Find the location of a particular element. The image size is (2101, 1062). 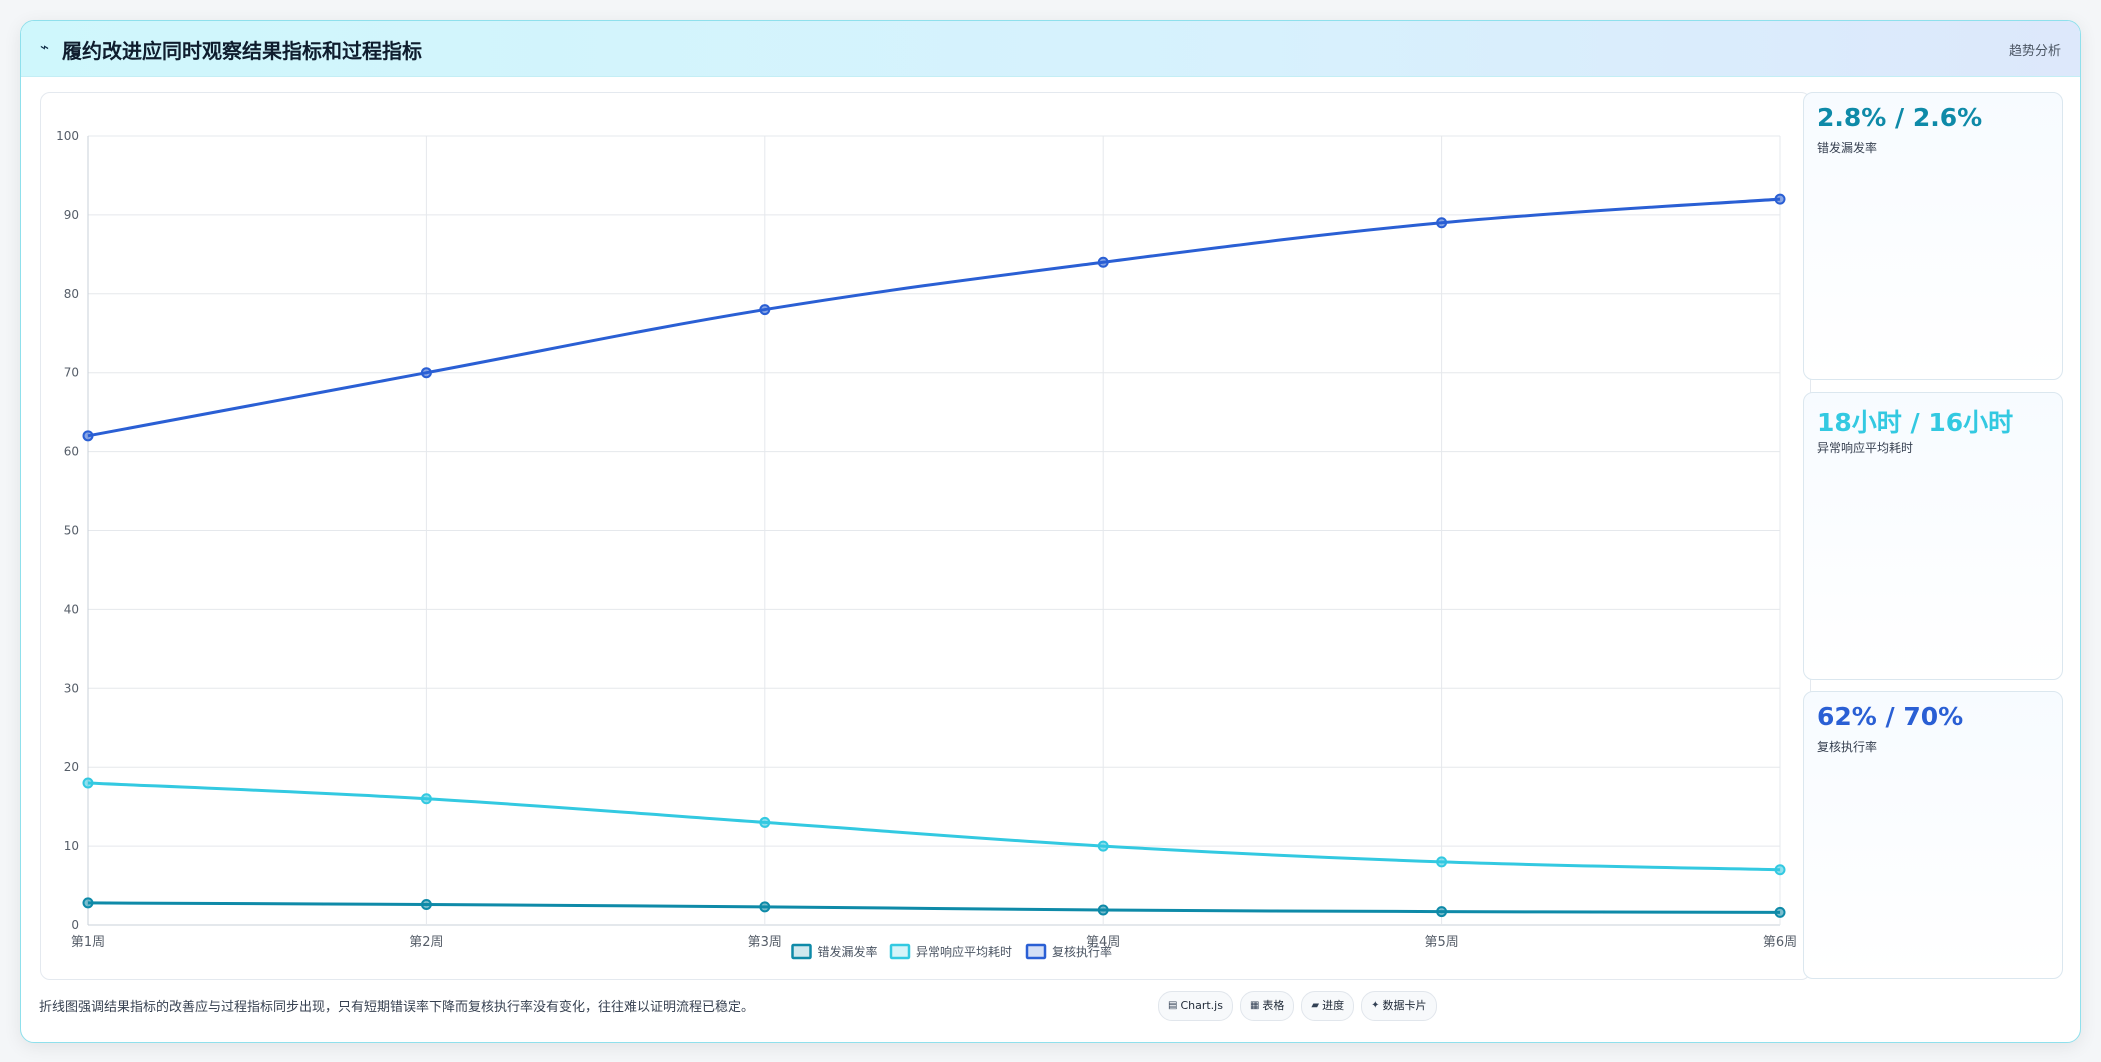

y-tick-label: 70 is located at coordinates (71, 373).